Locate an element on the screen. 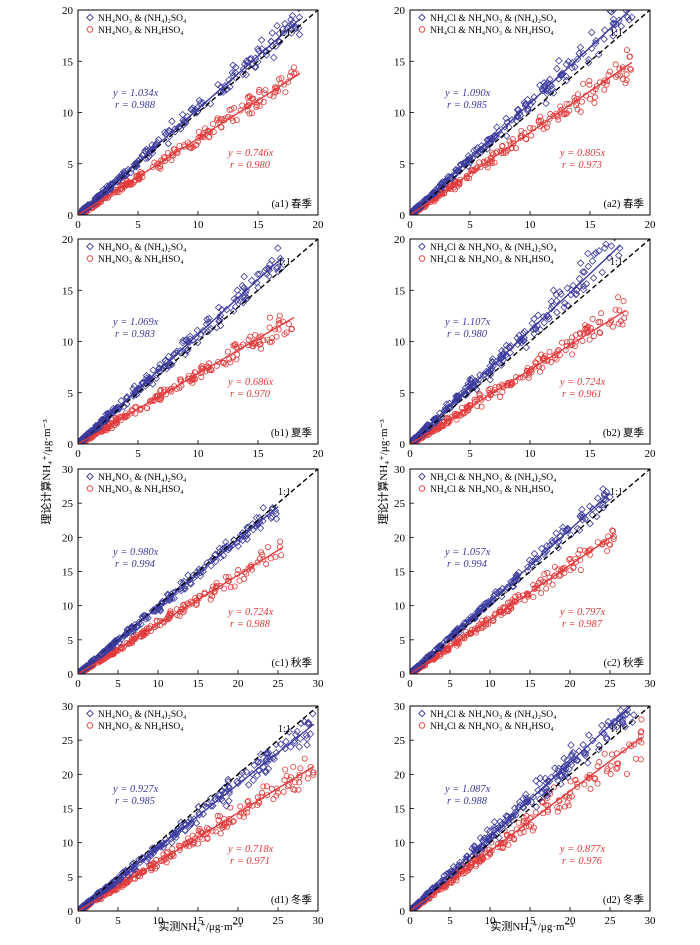 The image size is (700, 945). fit-equation-red: y = 0.805x is located at coordinates (582, 153).